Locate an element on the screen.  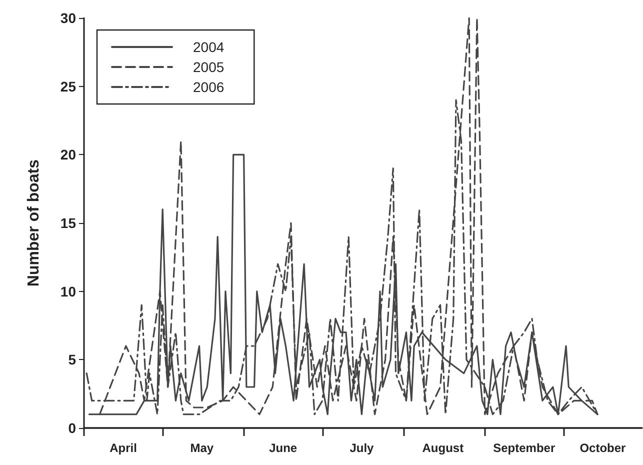
y-tick-label: 25 is located at coordinates (68, 86).